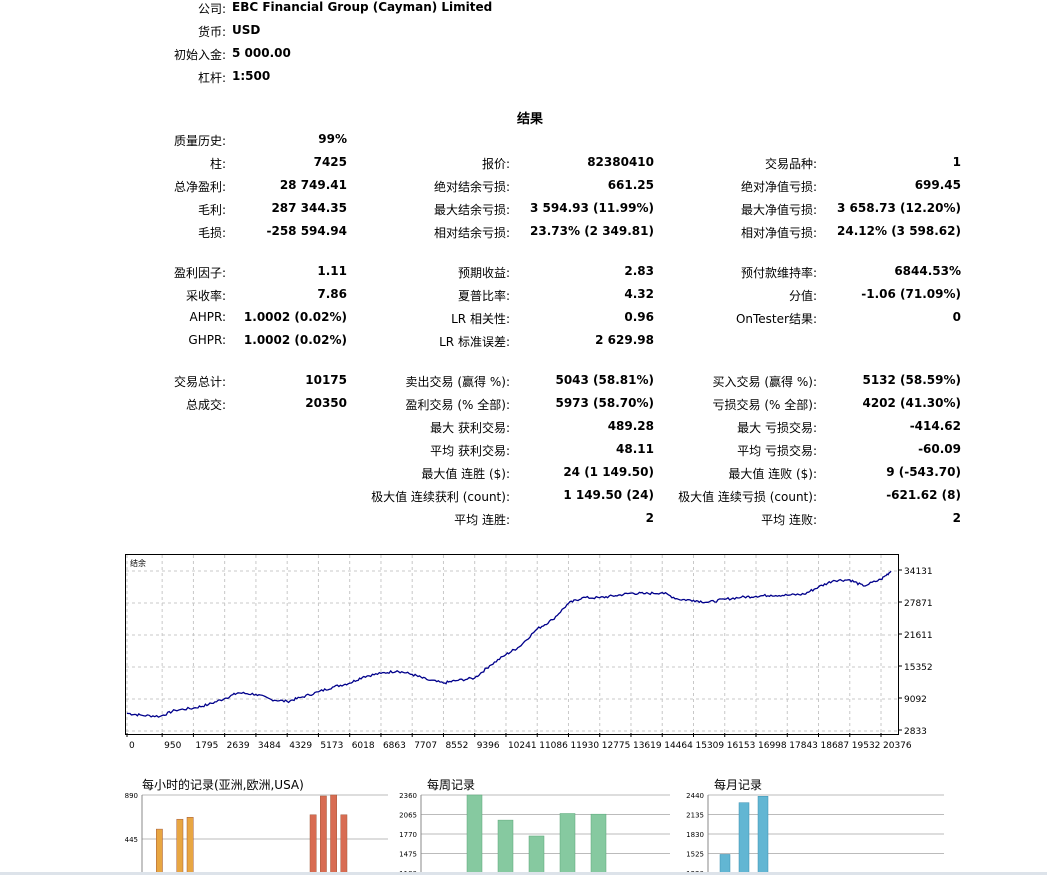  What do you see at coordinates (764, 405) in the screenshot?
I see `stat-label: 亏损交易 (% 全部):` at bounding box center [764, 405].